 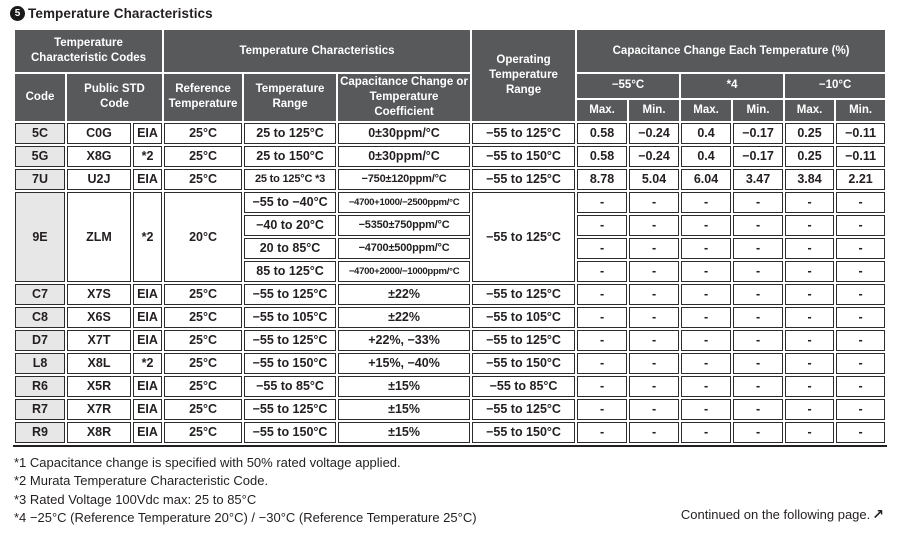 I want to click on table-cell: 3.84, so click(x=810, y=179).